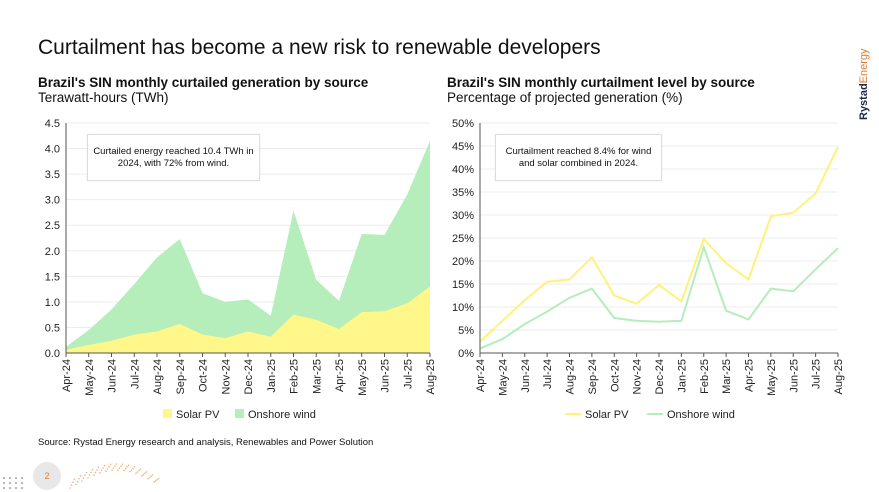 This screenshot has height=492, width=879. What do you see at coordinates (52, 201) in the screenshot?
I see `y-tick-label: 3.0` at bounding box center [52, 201].